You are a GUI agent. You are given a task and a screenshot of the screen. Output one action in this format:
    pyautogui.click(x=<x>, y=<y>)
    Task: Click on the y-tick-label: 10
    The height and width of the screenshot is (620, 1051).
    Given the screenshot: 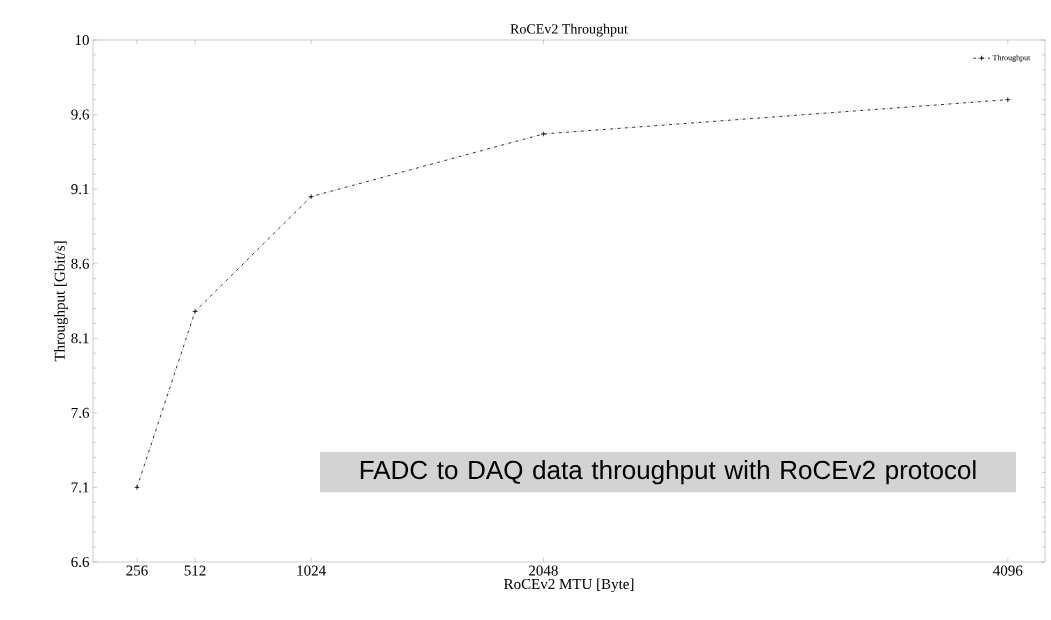 What is the action you would take?
    pyautogui.click(x=82, y=40)
    